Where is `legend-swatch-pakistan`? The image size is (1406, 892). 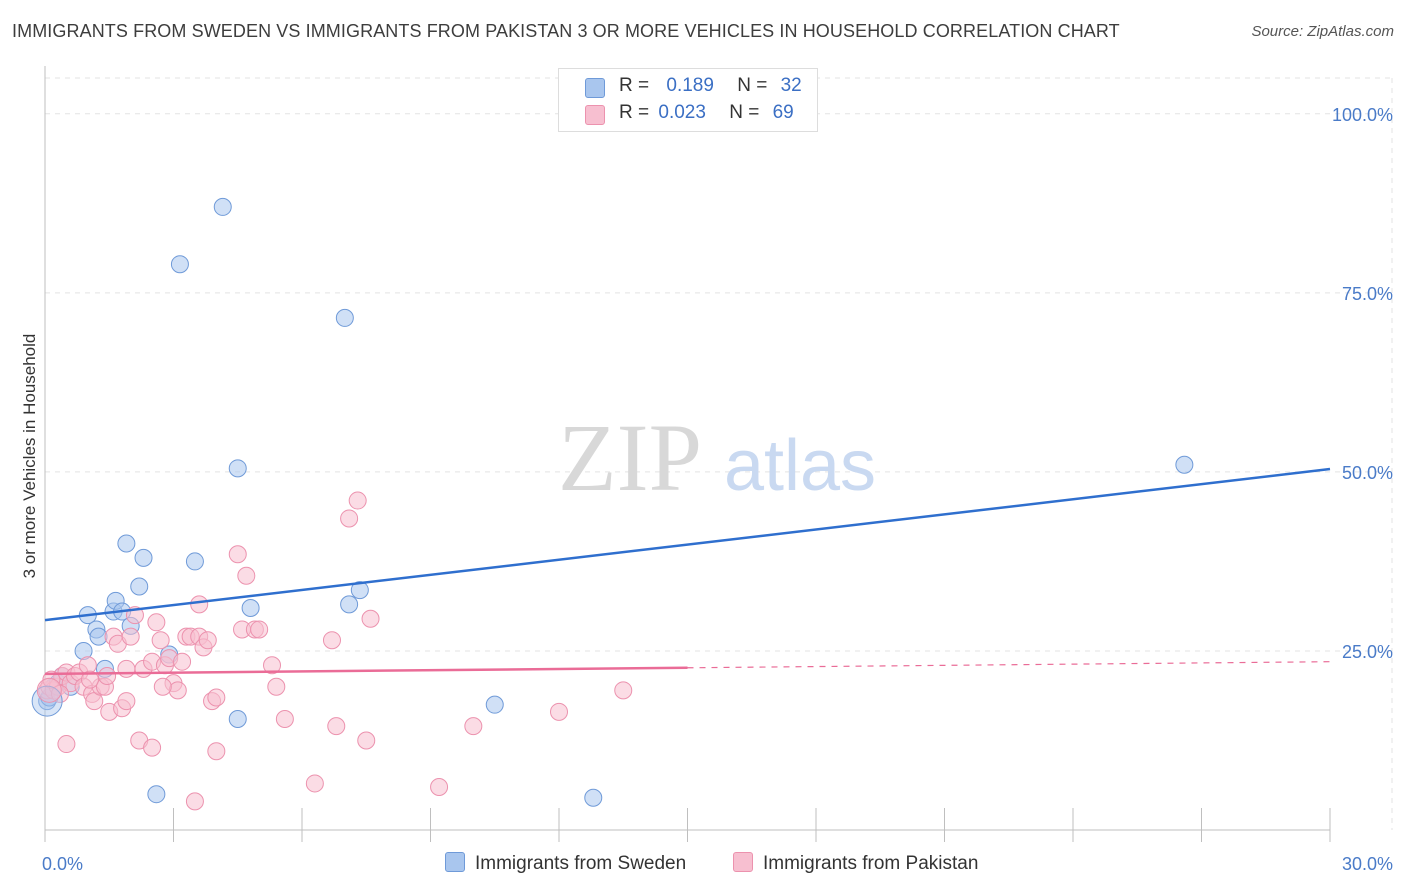
legend-swatch-pakistan is located at coordinates (595, 115).